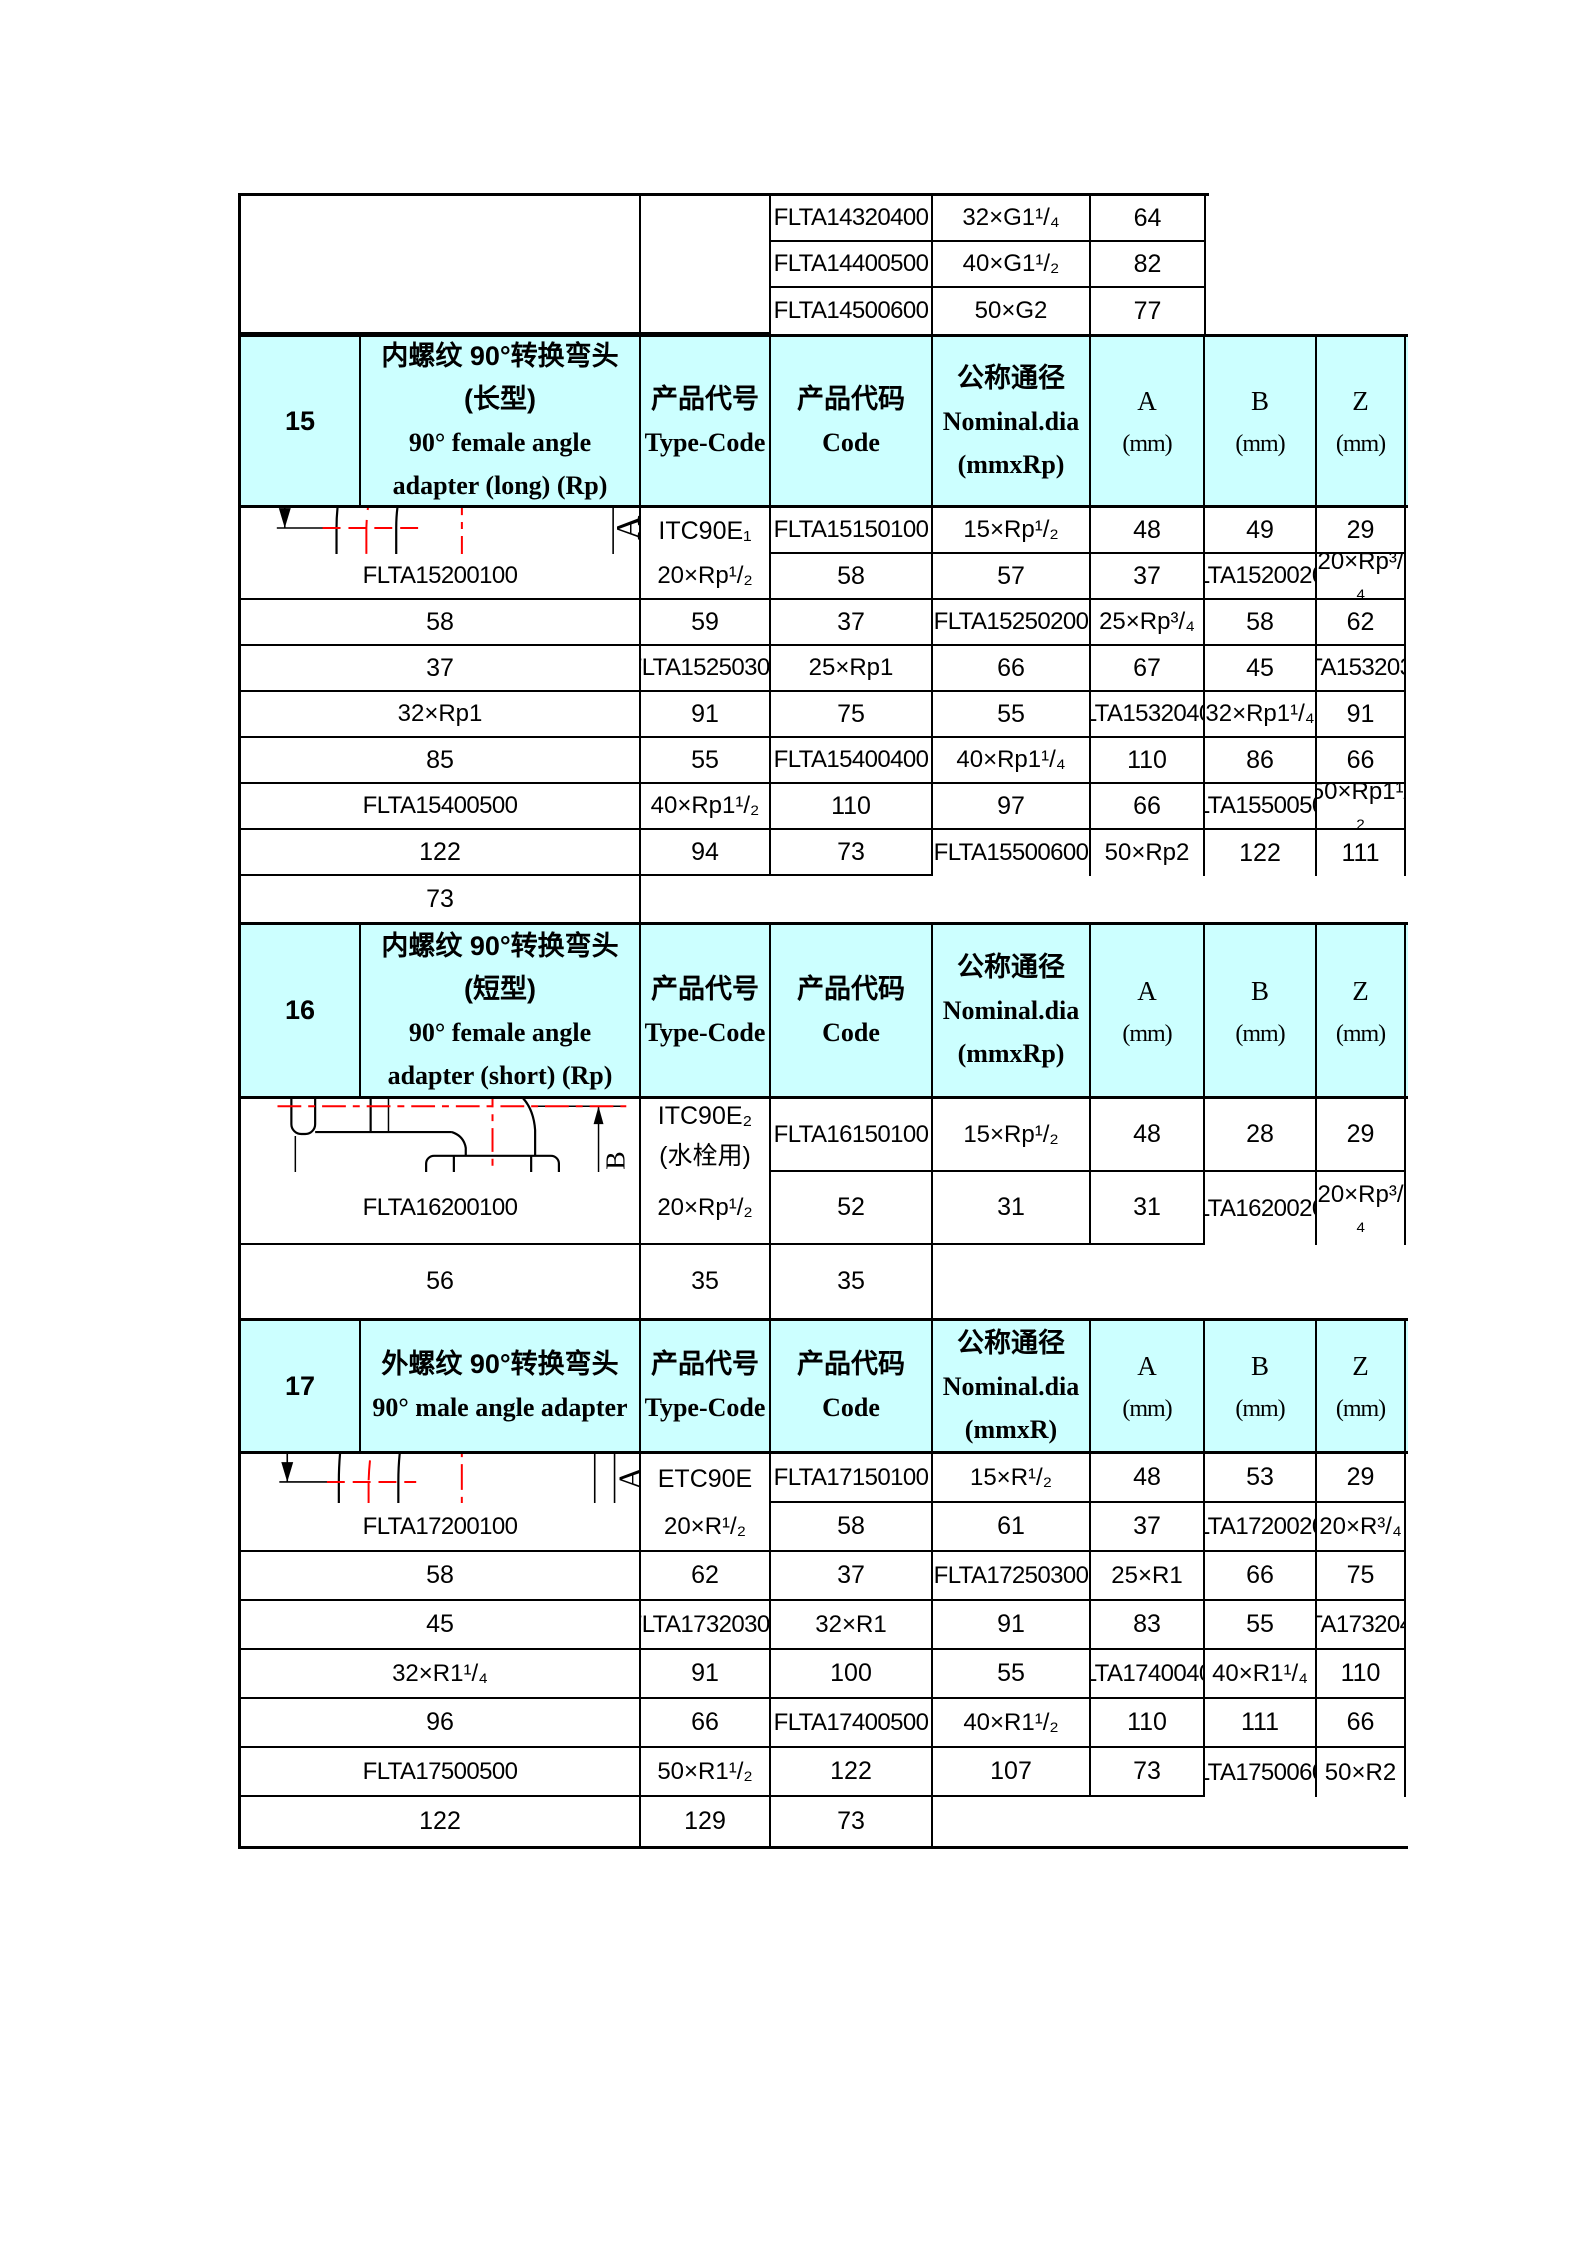 This screenshot has width=1587, height=2245. Describe the element at coordinates (454, 1135) in the screenshot. I see `elbow-drawing-16: Z B A` at that location.